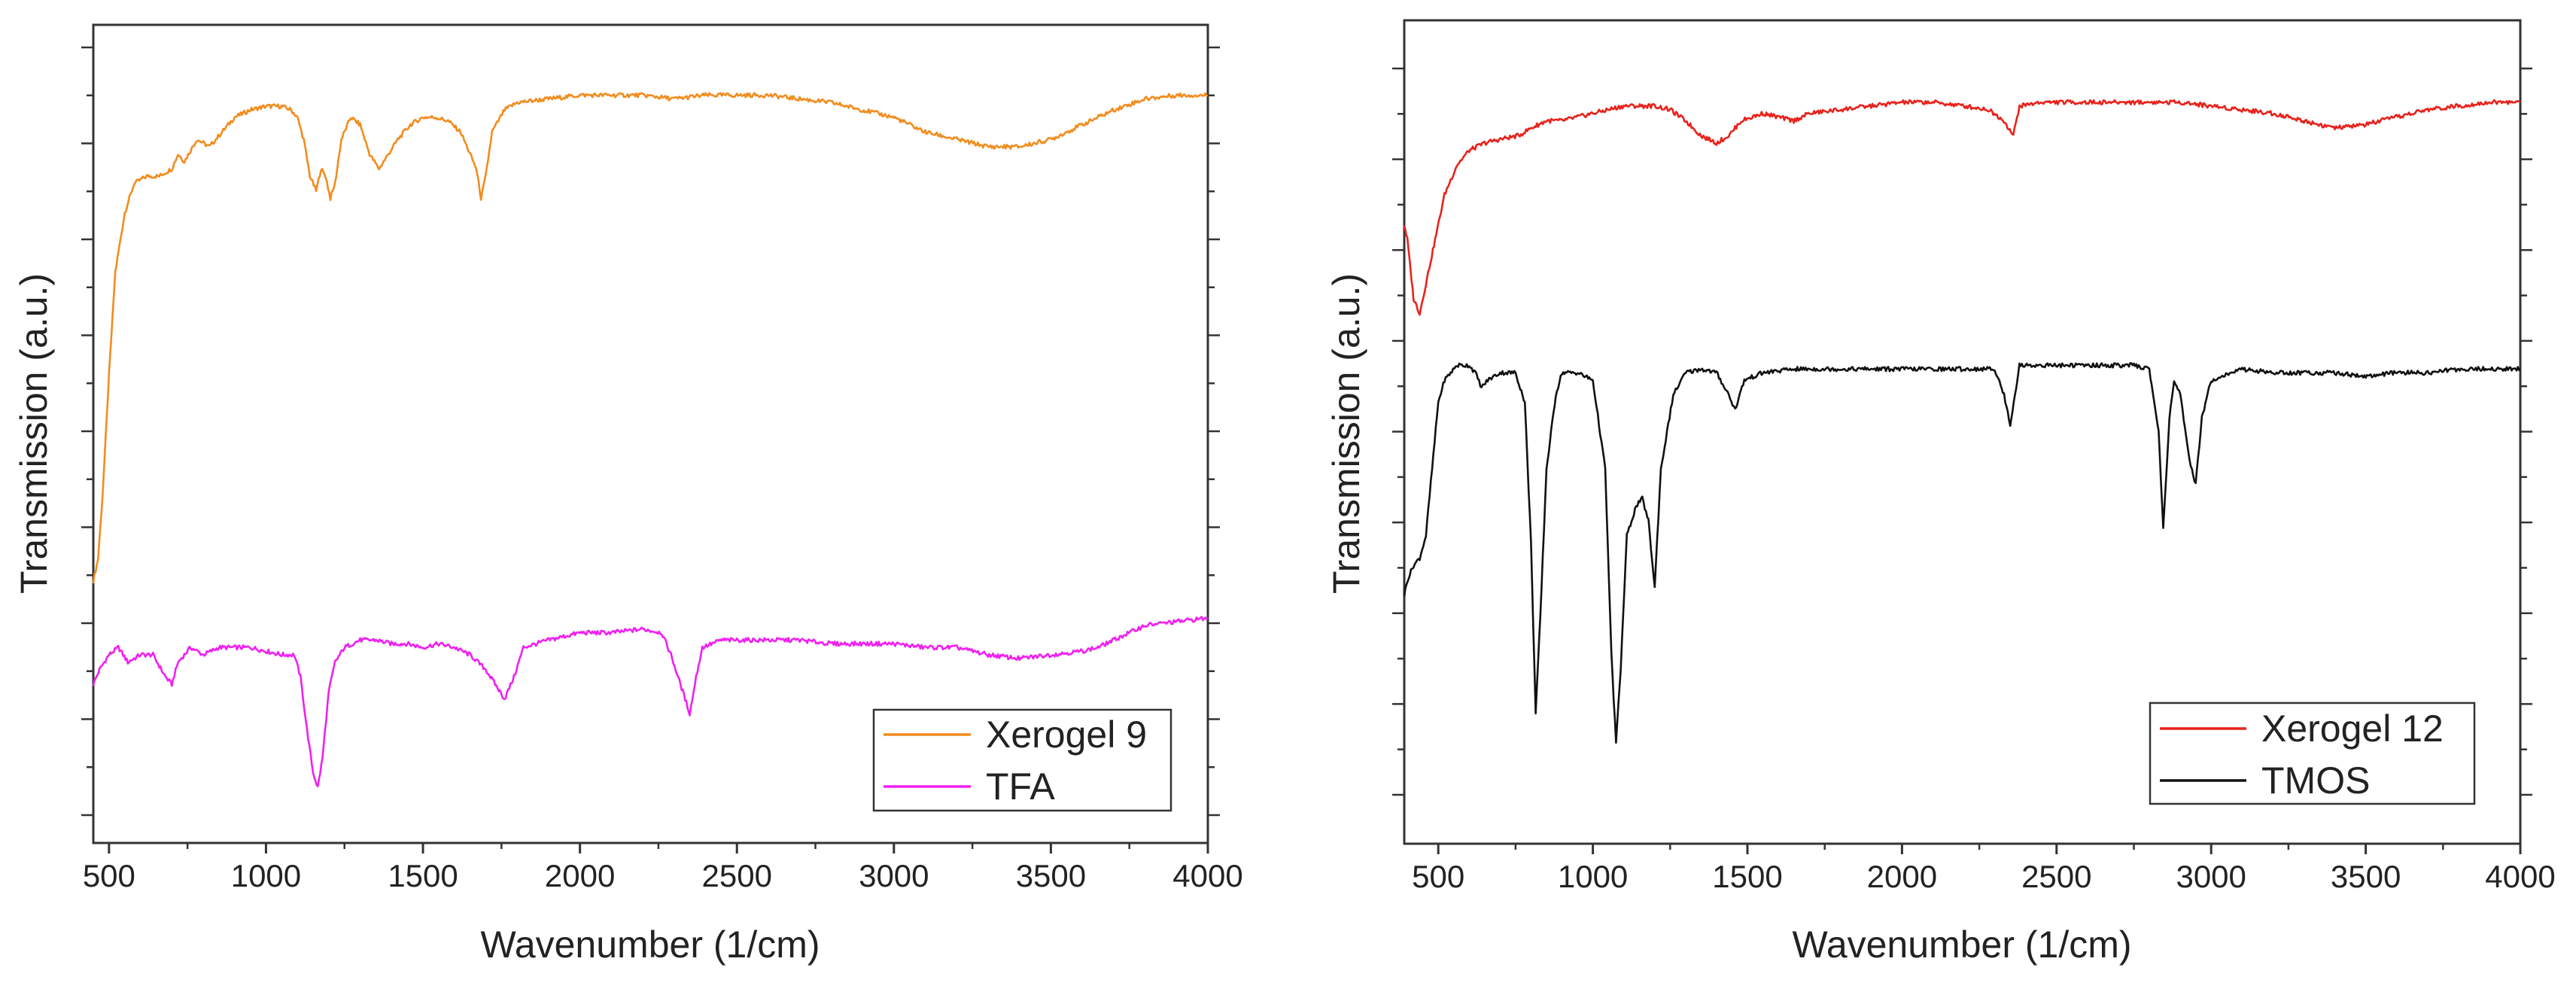 This screenshot has height=995, width=2576. I want to click on legend-label-tmos: TMOS, so click(2315, 780).